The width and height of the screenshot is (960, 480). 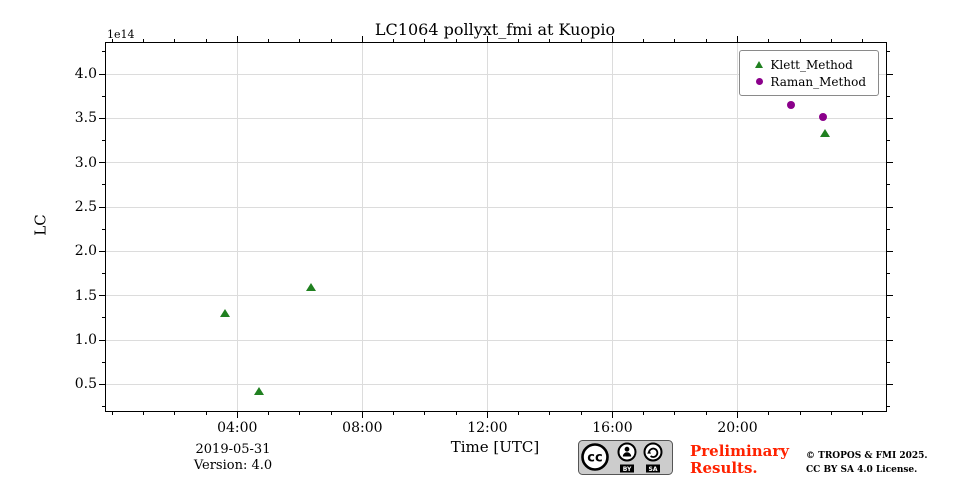 What do you see at coordinates (612, 428) in the screenshot?
I see `x-tick-label: 16:00` at bounding box center [612, 428].